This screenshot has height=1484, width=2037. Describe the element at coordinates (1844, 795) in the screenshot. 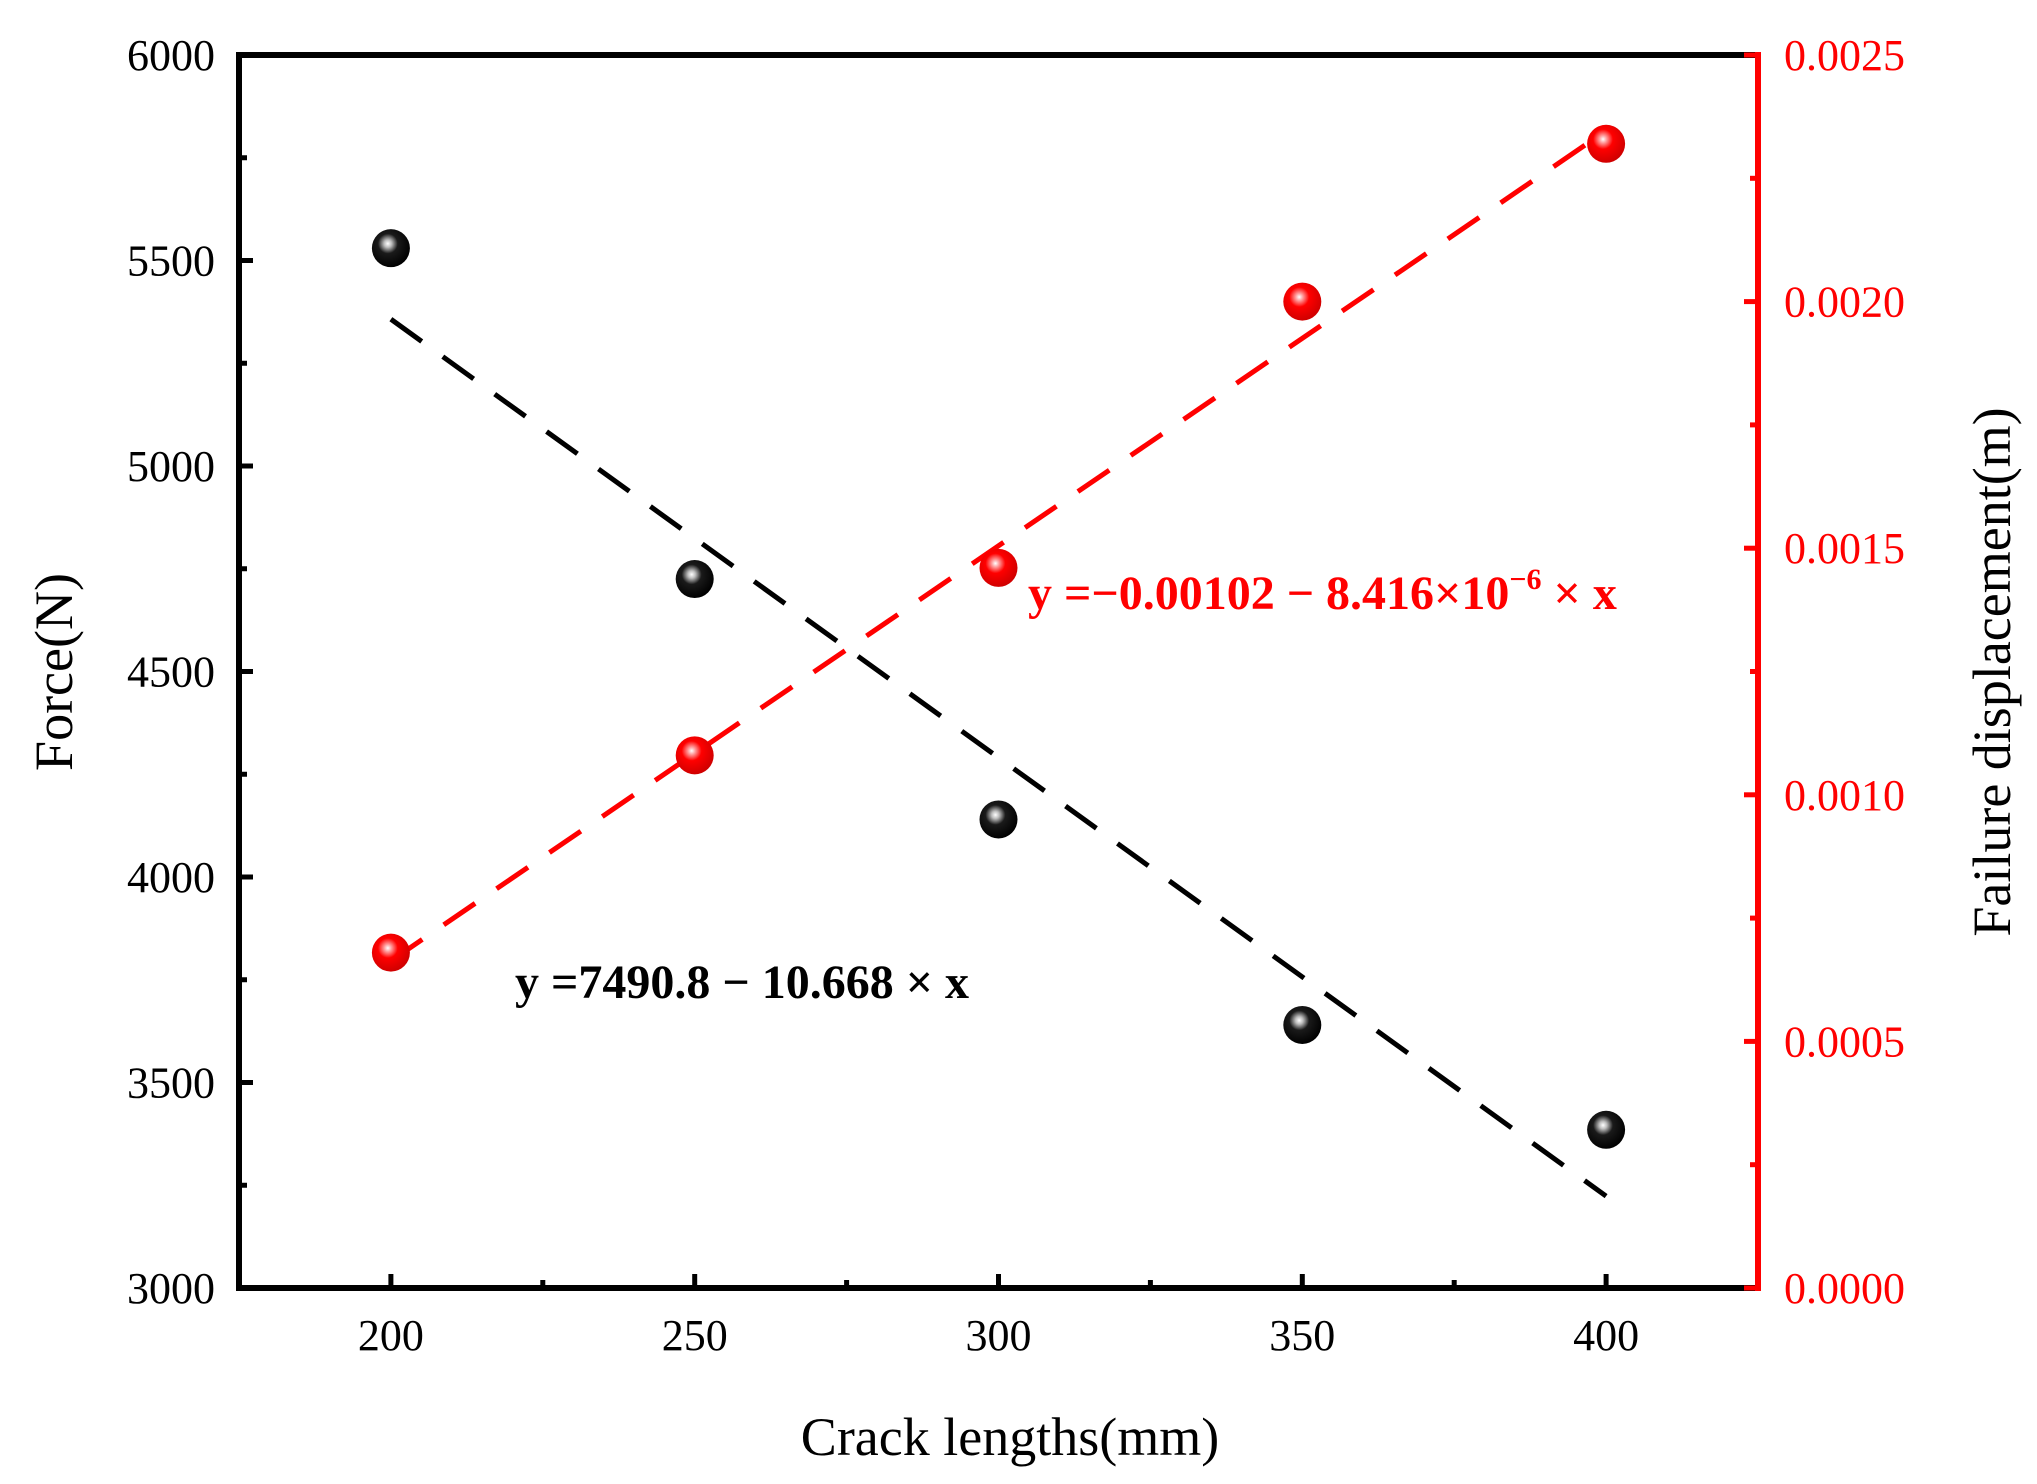

I see `y2-tick-label: 0.0010` at that location.